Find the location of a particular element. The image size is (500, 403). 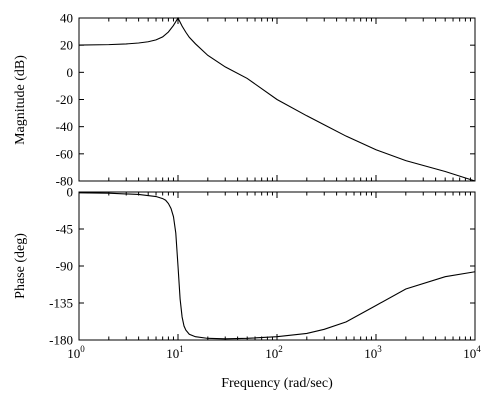

magnitude-ytick-labels: 40 20 0 -20 -40 -60 -80 is located at coordinates (64, 100).